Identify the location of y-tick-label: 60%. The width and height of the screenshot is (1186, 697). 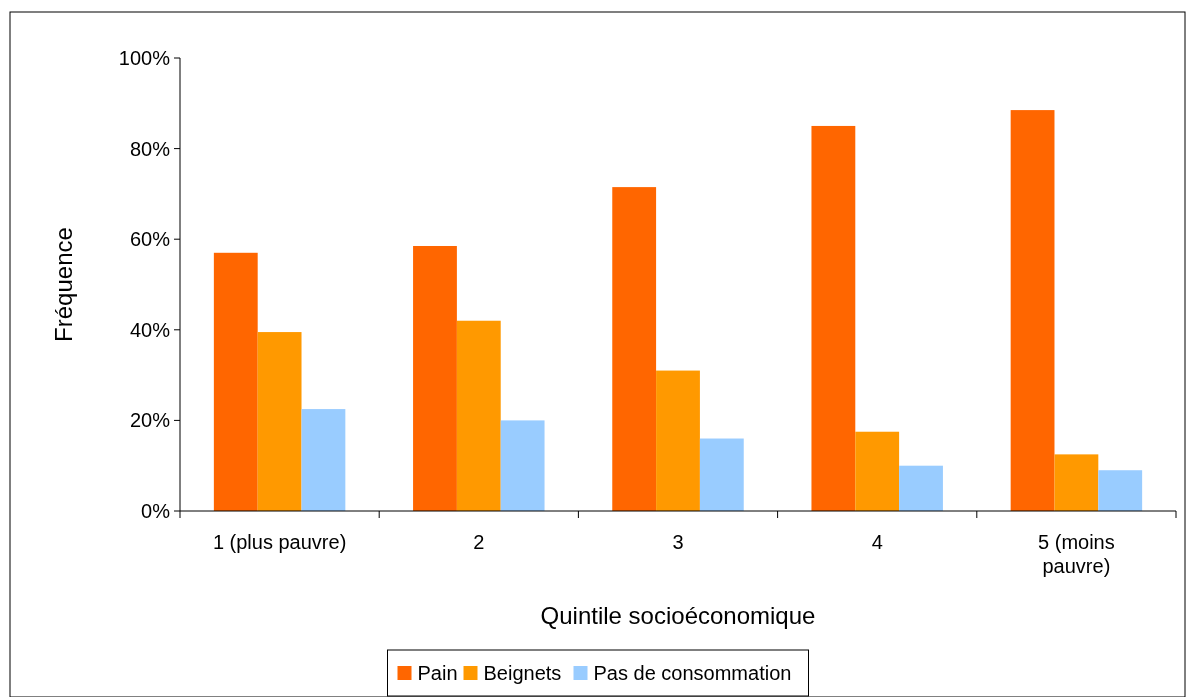
(150, 239).